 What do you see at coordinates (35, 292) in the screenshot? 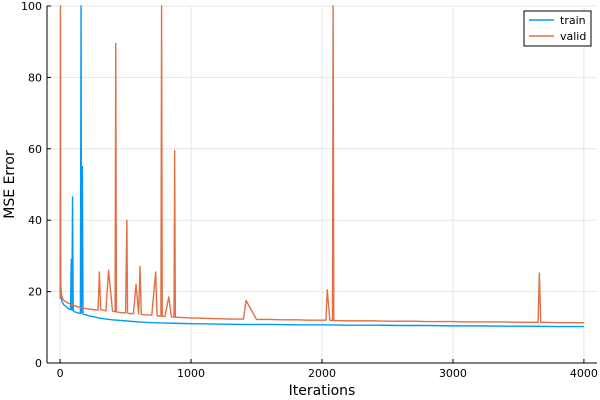
I see `y-tick-label: 20` at bounding box center [35, 292].